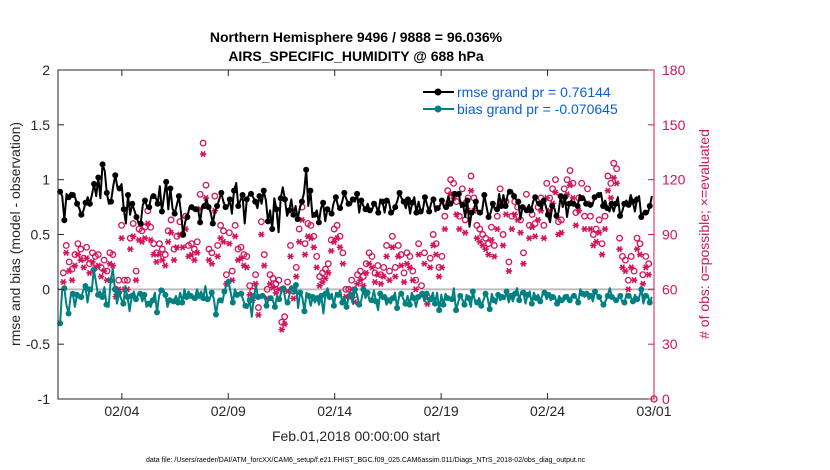  I want to click on legend-rmse-label: rmse grand pr = 0.76144, so click(534, 92).